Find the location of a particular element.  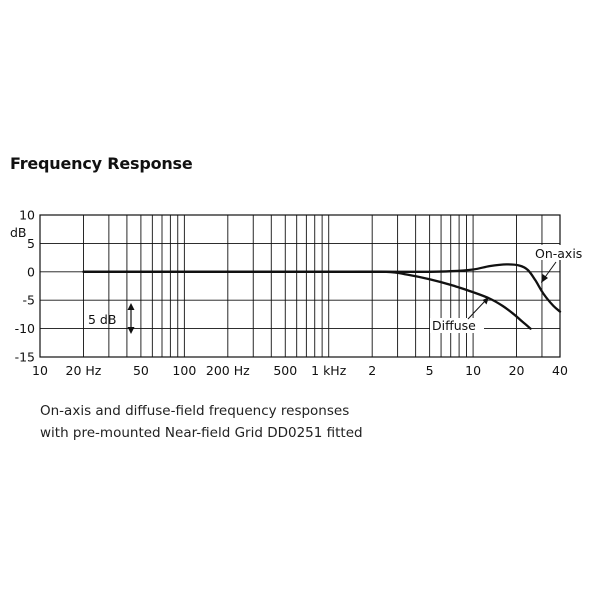

x-tick-label: 2 is located at coordinates (372, 370).